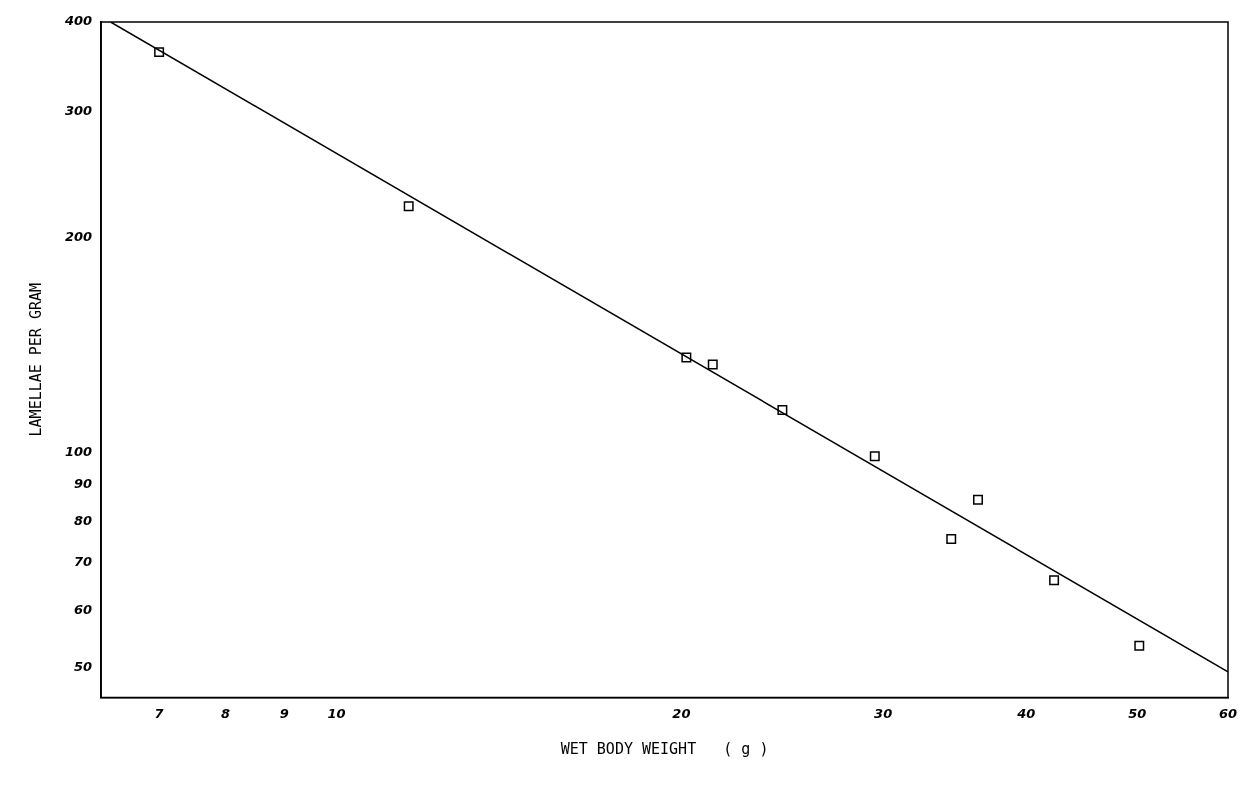 Image resolution: width=1260 pixels, height=793 pixels. Describe the element at coordinates (664, 748) in the screenshot. I see `x-axis-title: WET BODY WEIGHT ( g )` at that location.